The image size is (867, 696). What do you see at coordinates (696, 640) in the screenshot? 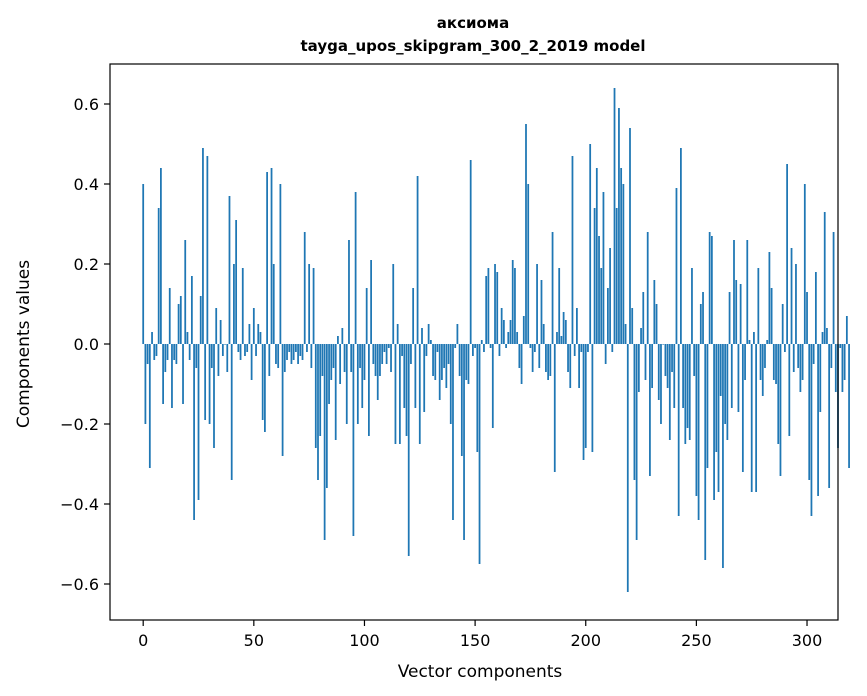
I see `x-tick-label: 250` at bounding box center [696, 640].